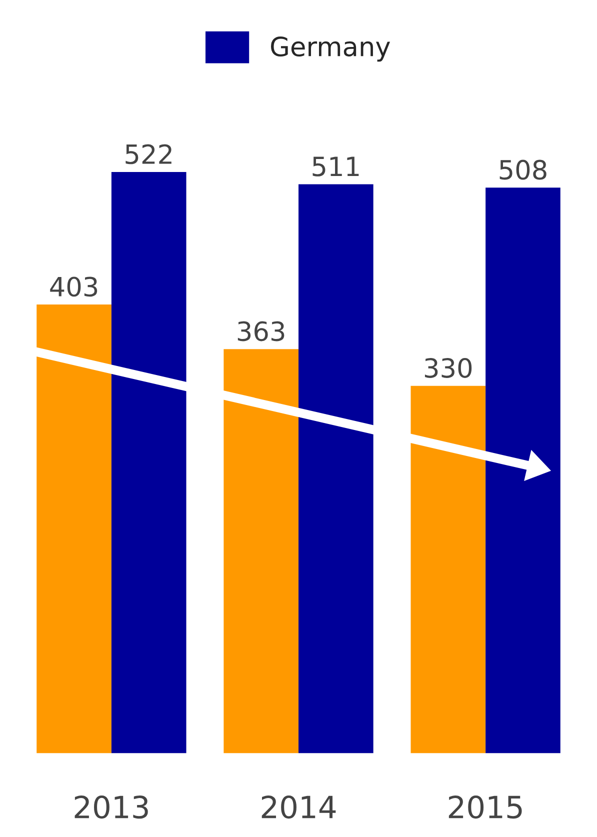 Image resolution: width=597 pixels, height=837 pixels. I want to click on legend-label: Germany, so click(330, 49).